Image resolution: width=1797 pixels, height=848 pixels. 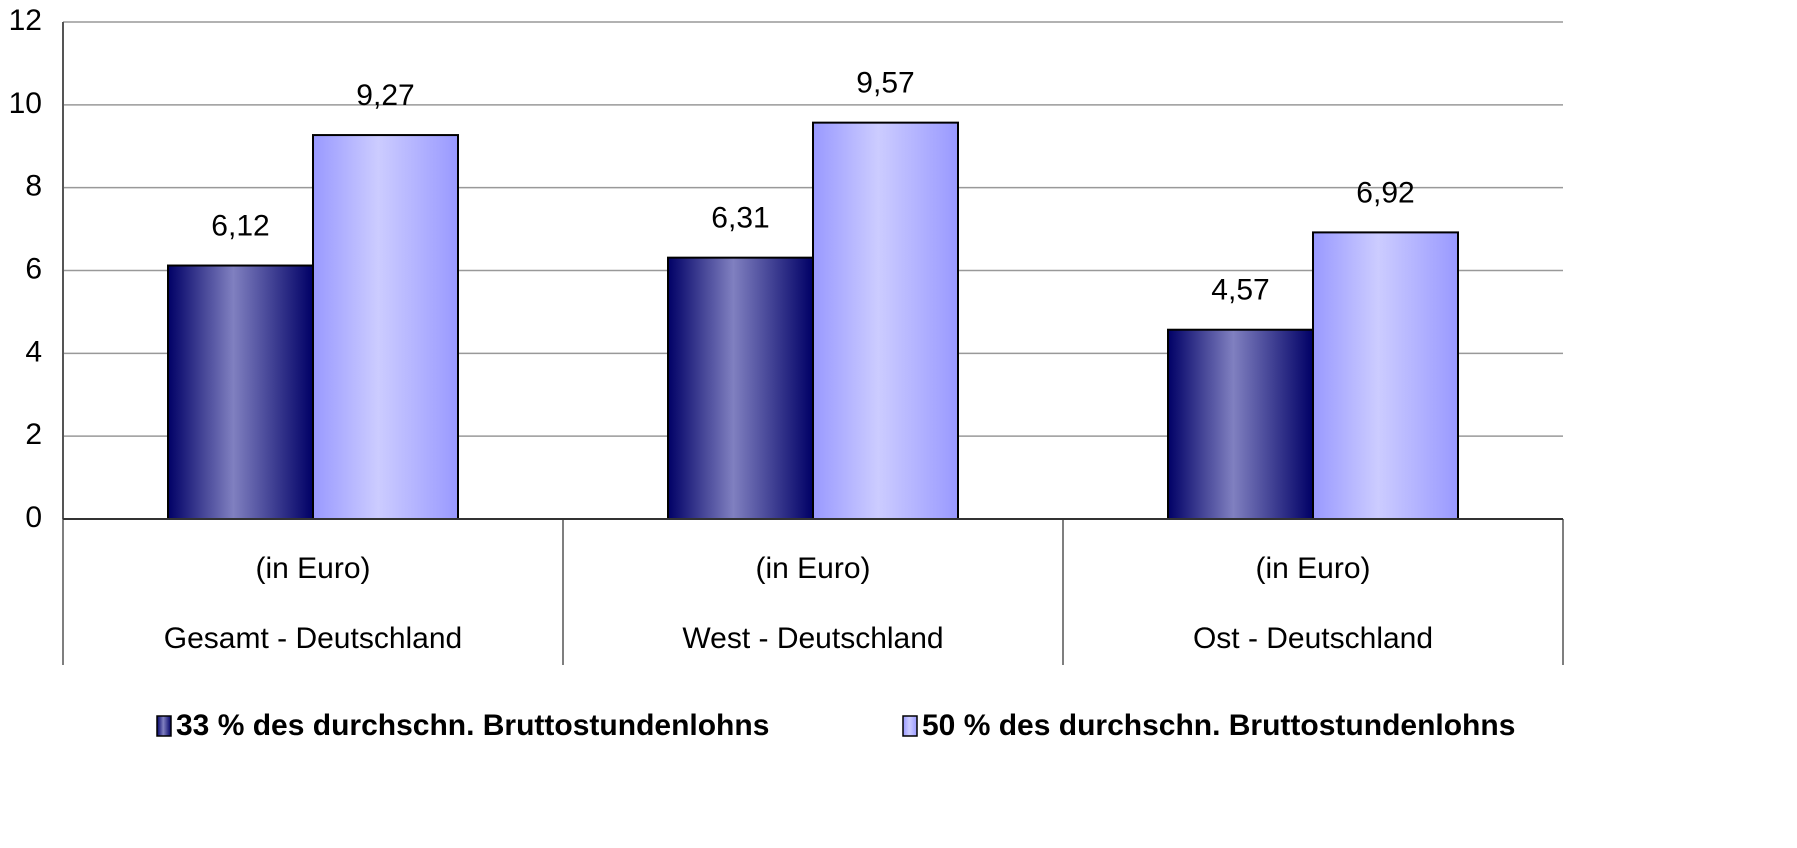 I want to click on y-tick-label: 2, so click(x=33, y=434).